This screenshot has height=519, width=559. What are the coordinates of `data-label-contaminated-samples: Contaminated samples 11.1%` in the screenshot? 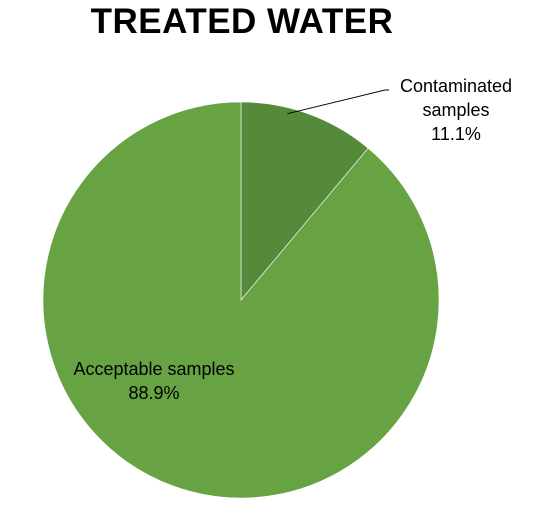 It's located at (456, 110).